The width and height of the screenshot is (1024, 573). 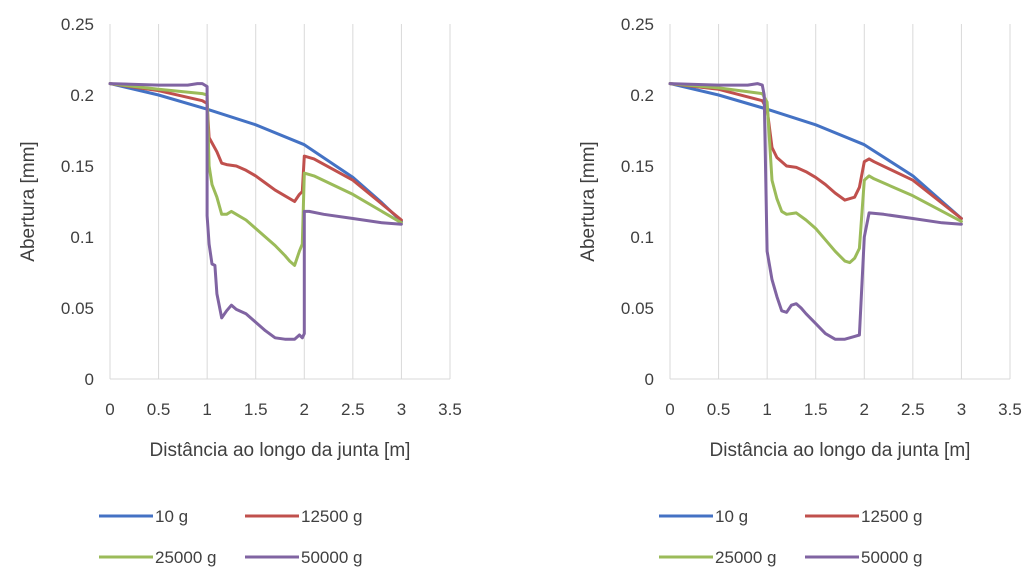 I want to click on series-line-10-g, so click(x=815, y=151).